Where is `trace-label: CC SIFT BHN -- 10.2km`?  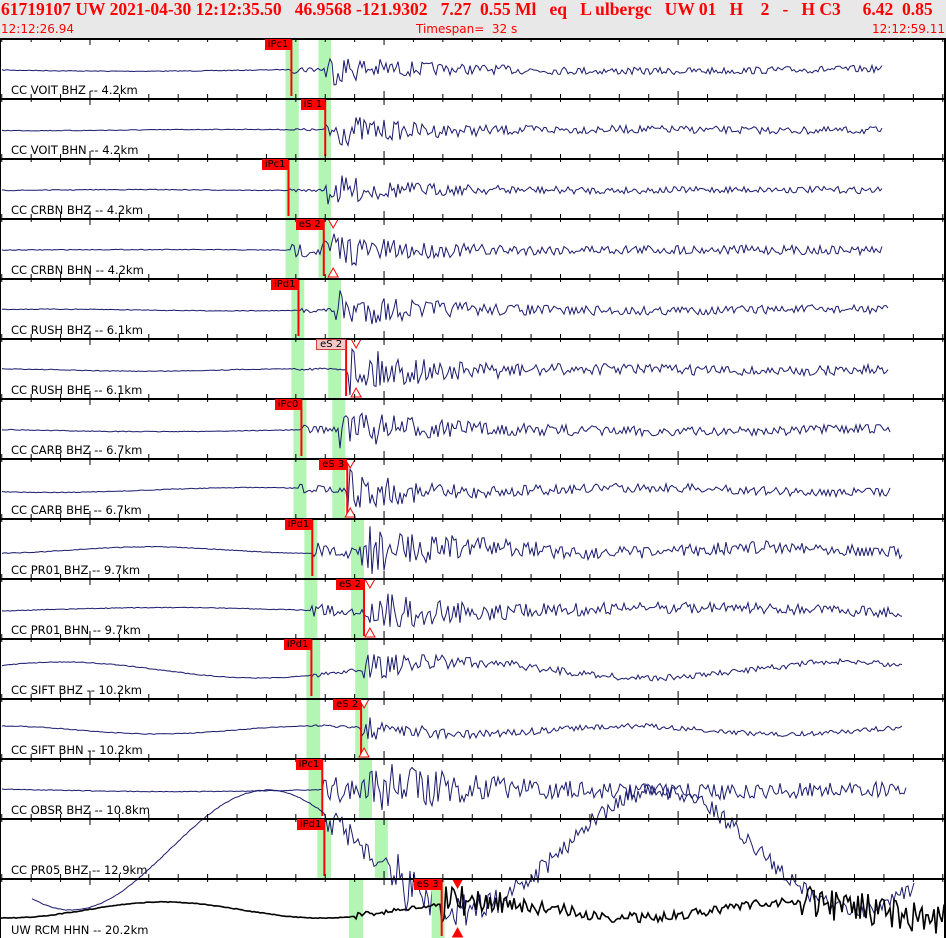 trace-label: CC SIFT BHN -- 10.2km is located at coordinates (77, 750).